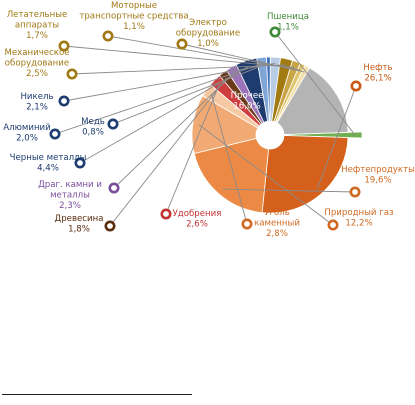  What do you see at coordinates (26, 128) in the screenshot?
I see `label-text: Алюминий` at bounding box center [26, 128].